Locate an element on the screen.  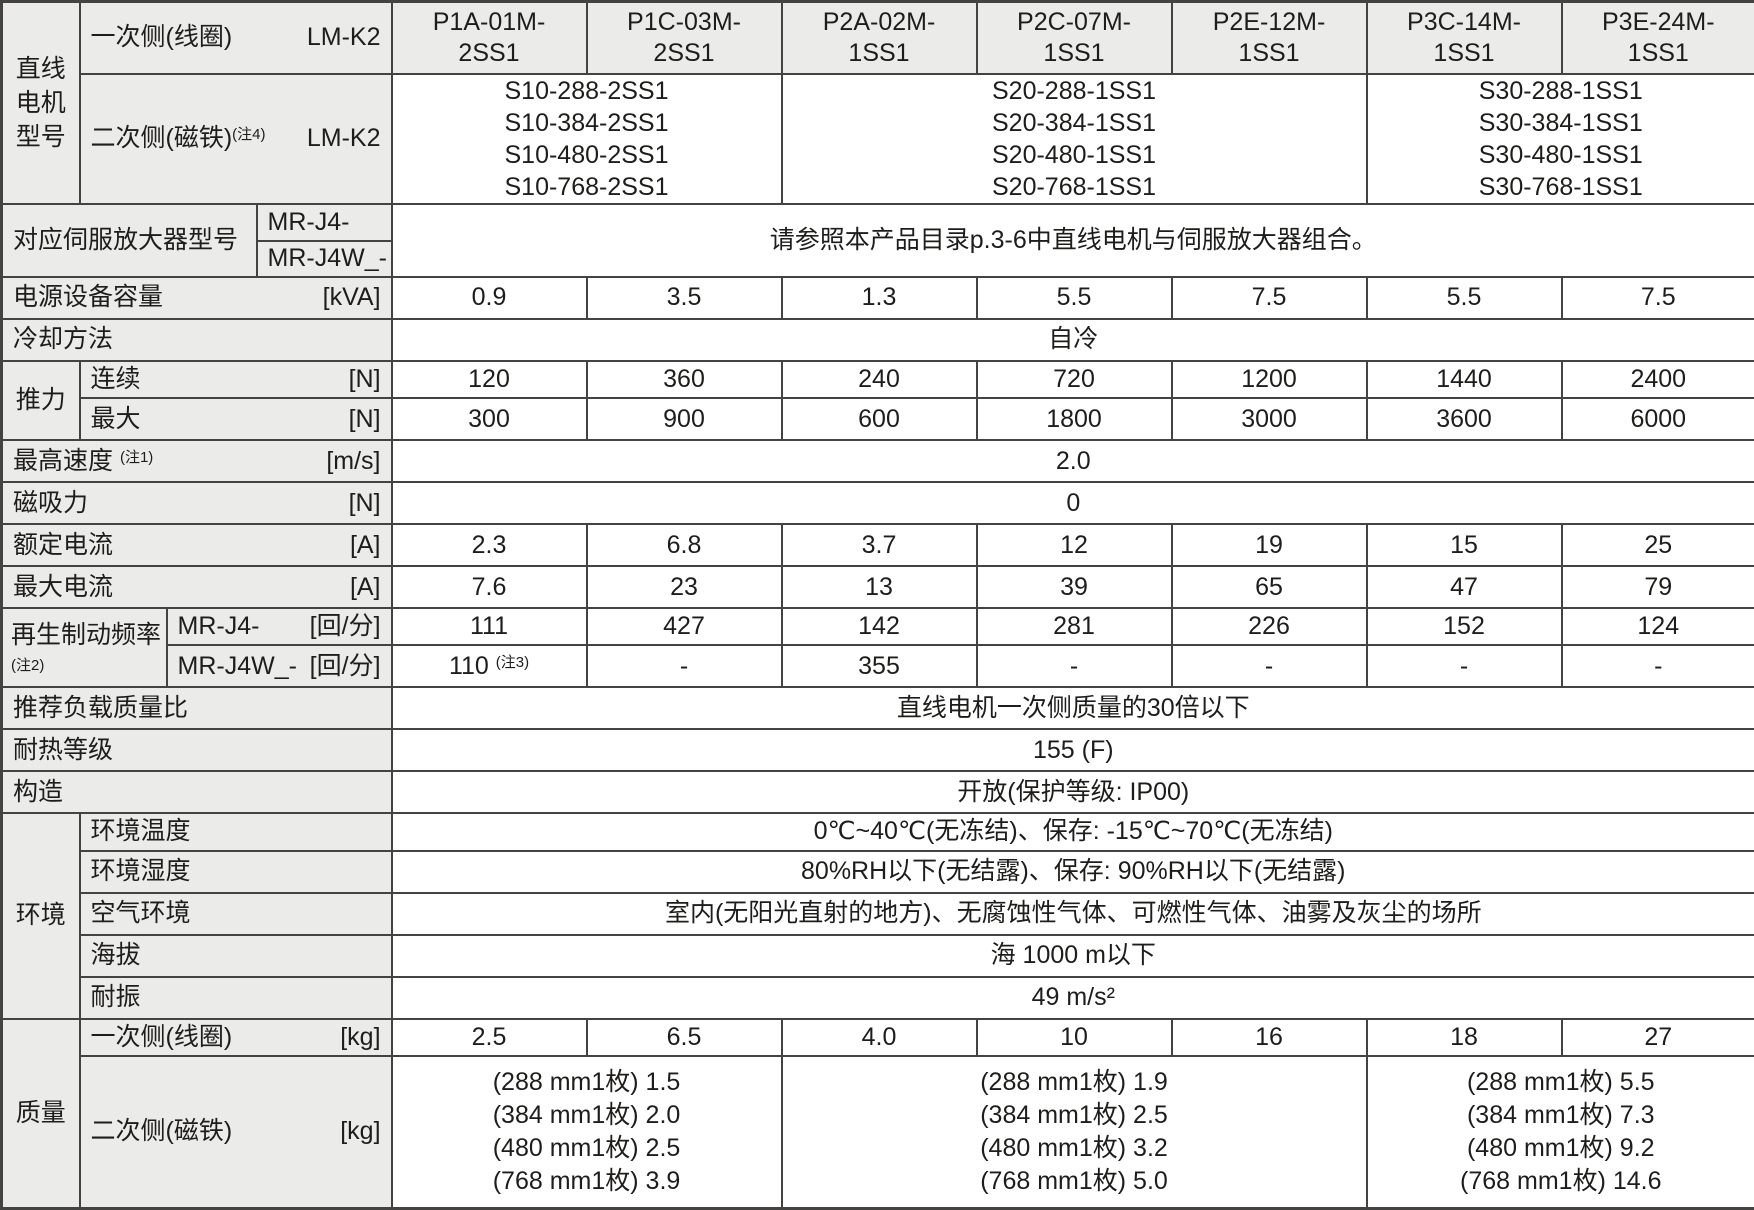
row-env-altitude: 海拔 海 1000 m以下 is located at coordinates (878, 955).